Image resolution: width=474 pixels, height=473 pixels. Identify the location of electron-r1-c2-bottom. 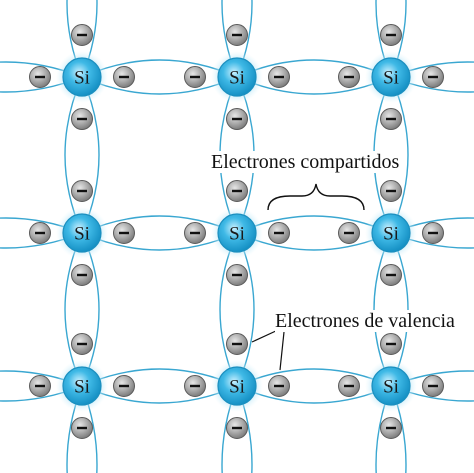
(391, 275).